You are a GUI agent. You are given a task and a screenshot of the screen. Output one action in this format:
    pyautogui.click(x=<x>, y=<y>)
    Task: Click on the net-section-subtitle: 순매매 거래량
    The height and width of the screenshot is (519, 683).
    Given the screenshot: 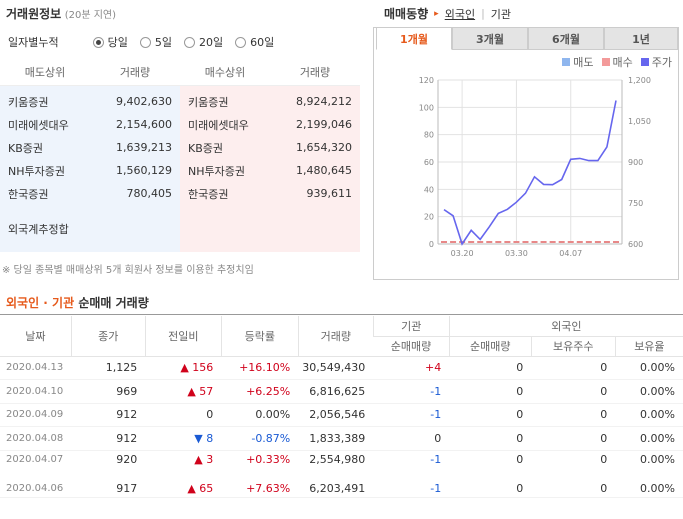 What is the action you would take?
    pyautogui.click(x=113, y=303)
    